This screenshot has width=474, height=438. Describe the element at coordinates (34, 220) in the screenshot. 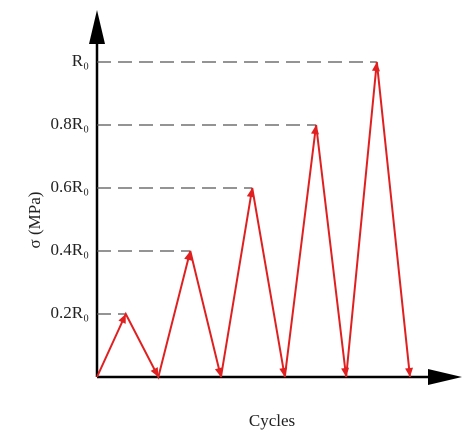

I see `y-axis-label: σ (MPa)` at that location.